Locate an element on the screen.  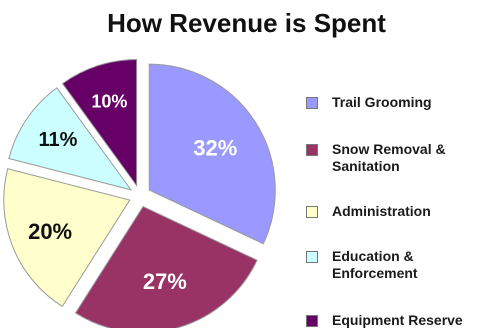
slice-label-snow-removal: 27% is located at coordinates (165, 281).